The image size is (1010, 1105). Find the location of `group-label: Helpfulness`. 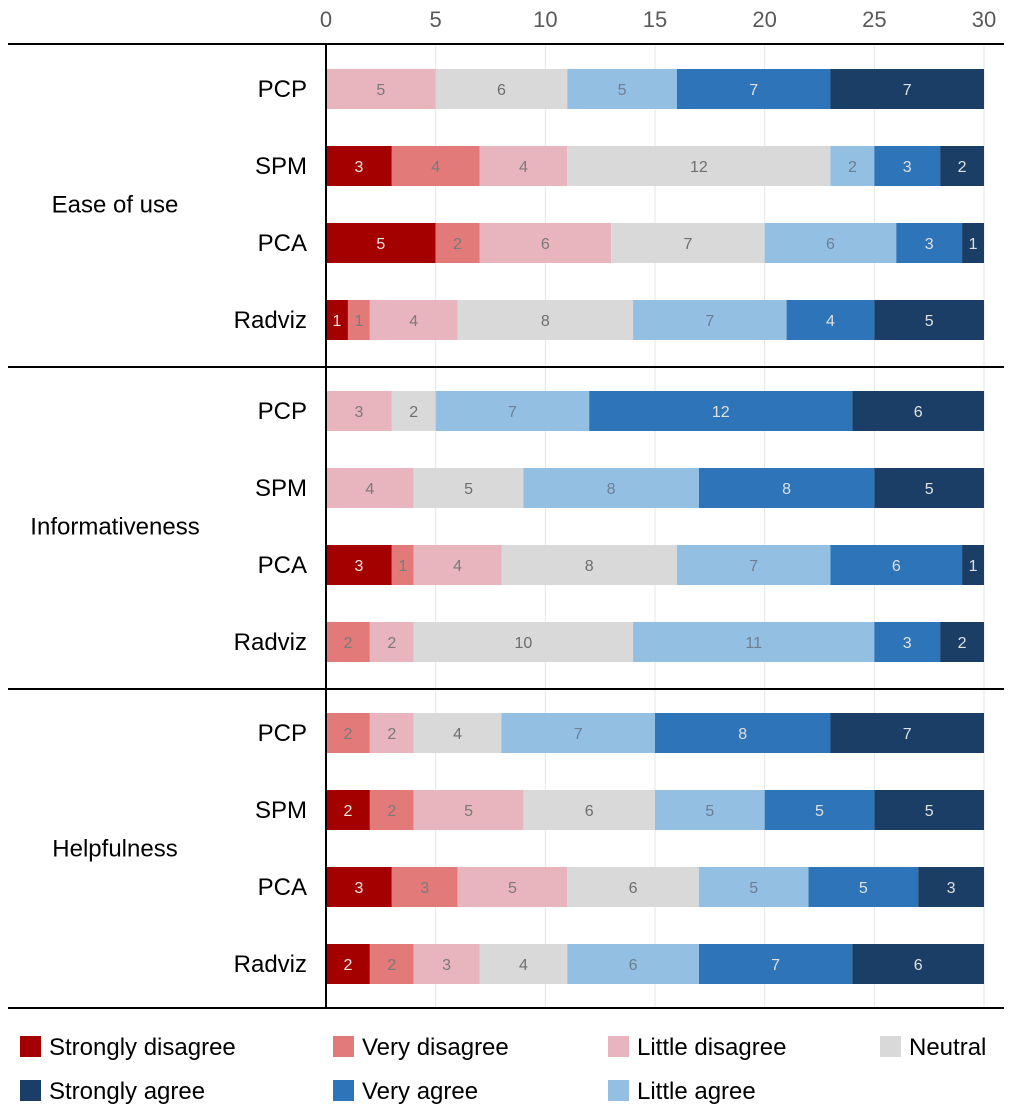

group-label: Helpfulness is located at coordinates (114, 849).